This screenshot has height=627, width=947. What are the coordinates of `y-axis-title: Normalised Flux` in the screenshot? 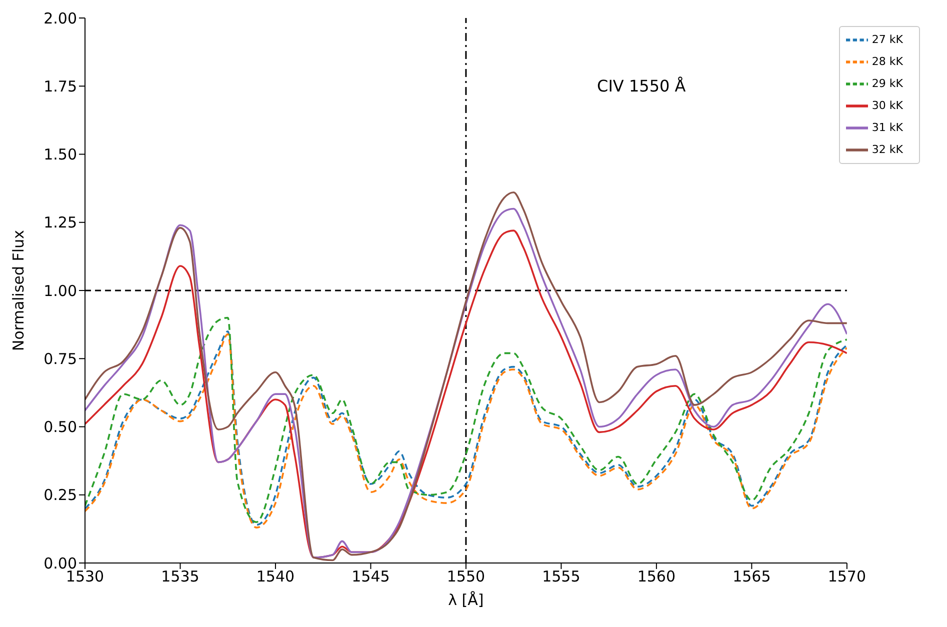 It's located at (18, 290).